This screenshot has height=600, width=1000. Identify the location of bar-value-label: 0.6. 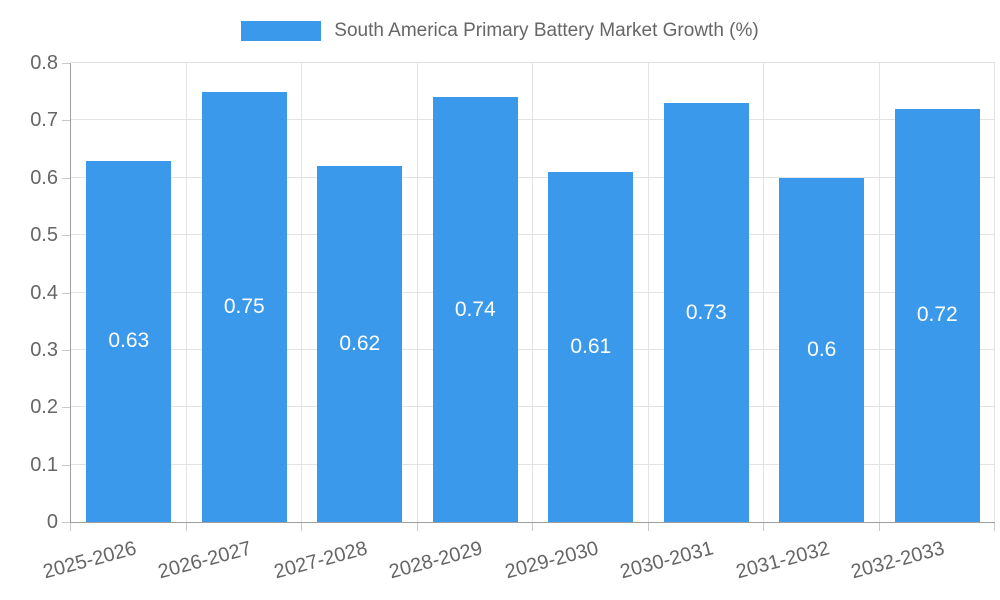
(822, 349).